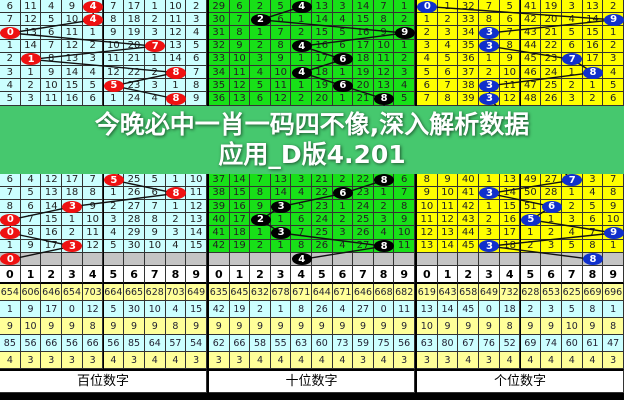  I want to click on stat-cell: 645, so click(240, 292).